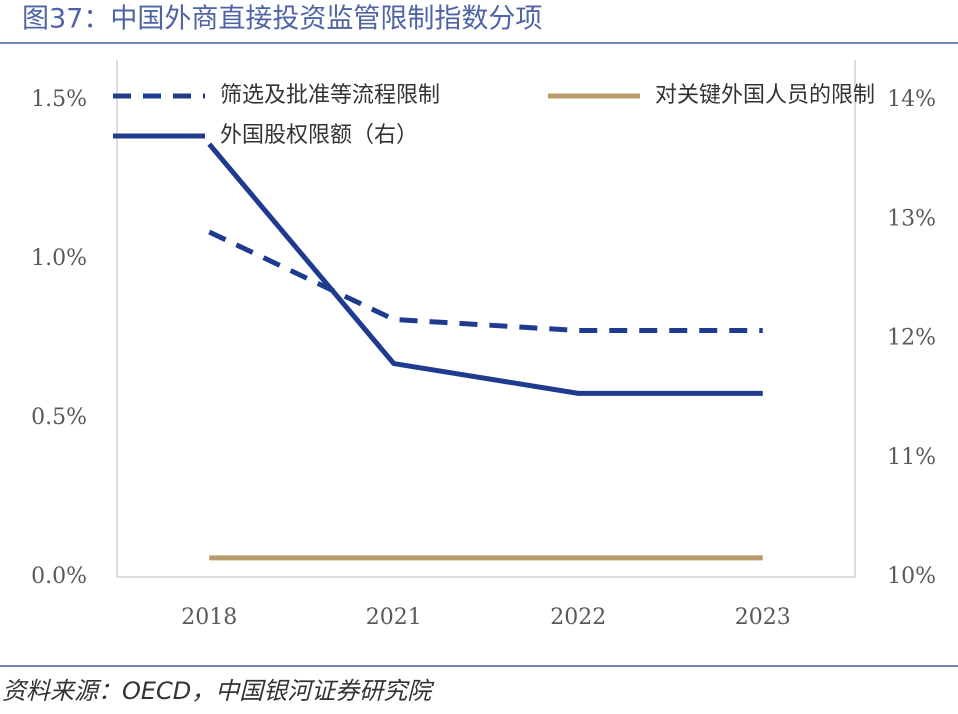 The width and height of the screenshot is (958, 714). What do you see at coordinates (911, 99) in the screenshot?
I see `y2-tick-label: 14%` at bounding box center [911, 99].